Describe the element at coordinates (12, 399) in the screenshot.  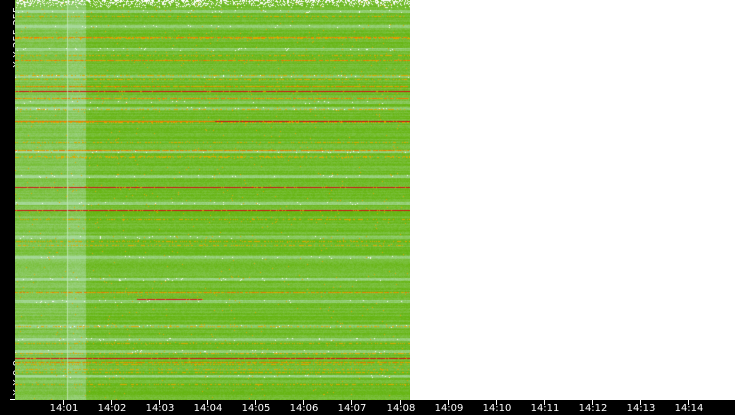
I see `origin-tick` at that location.